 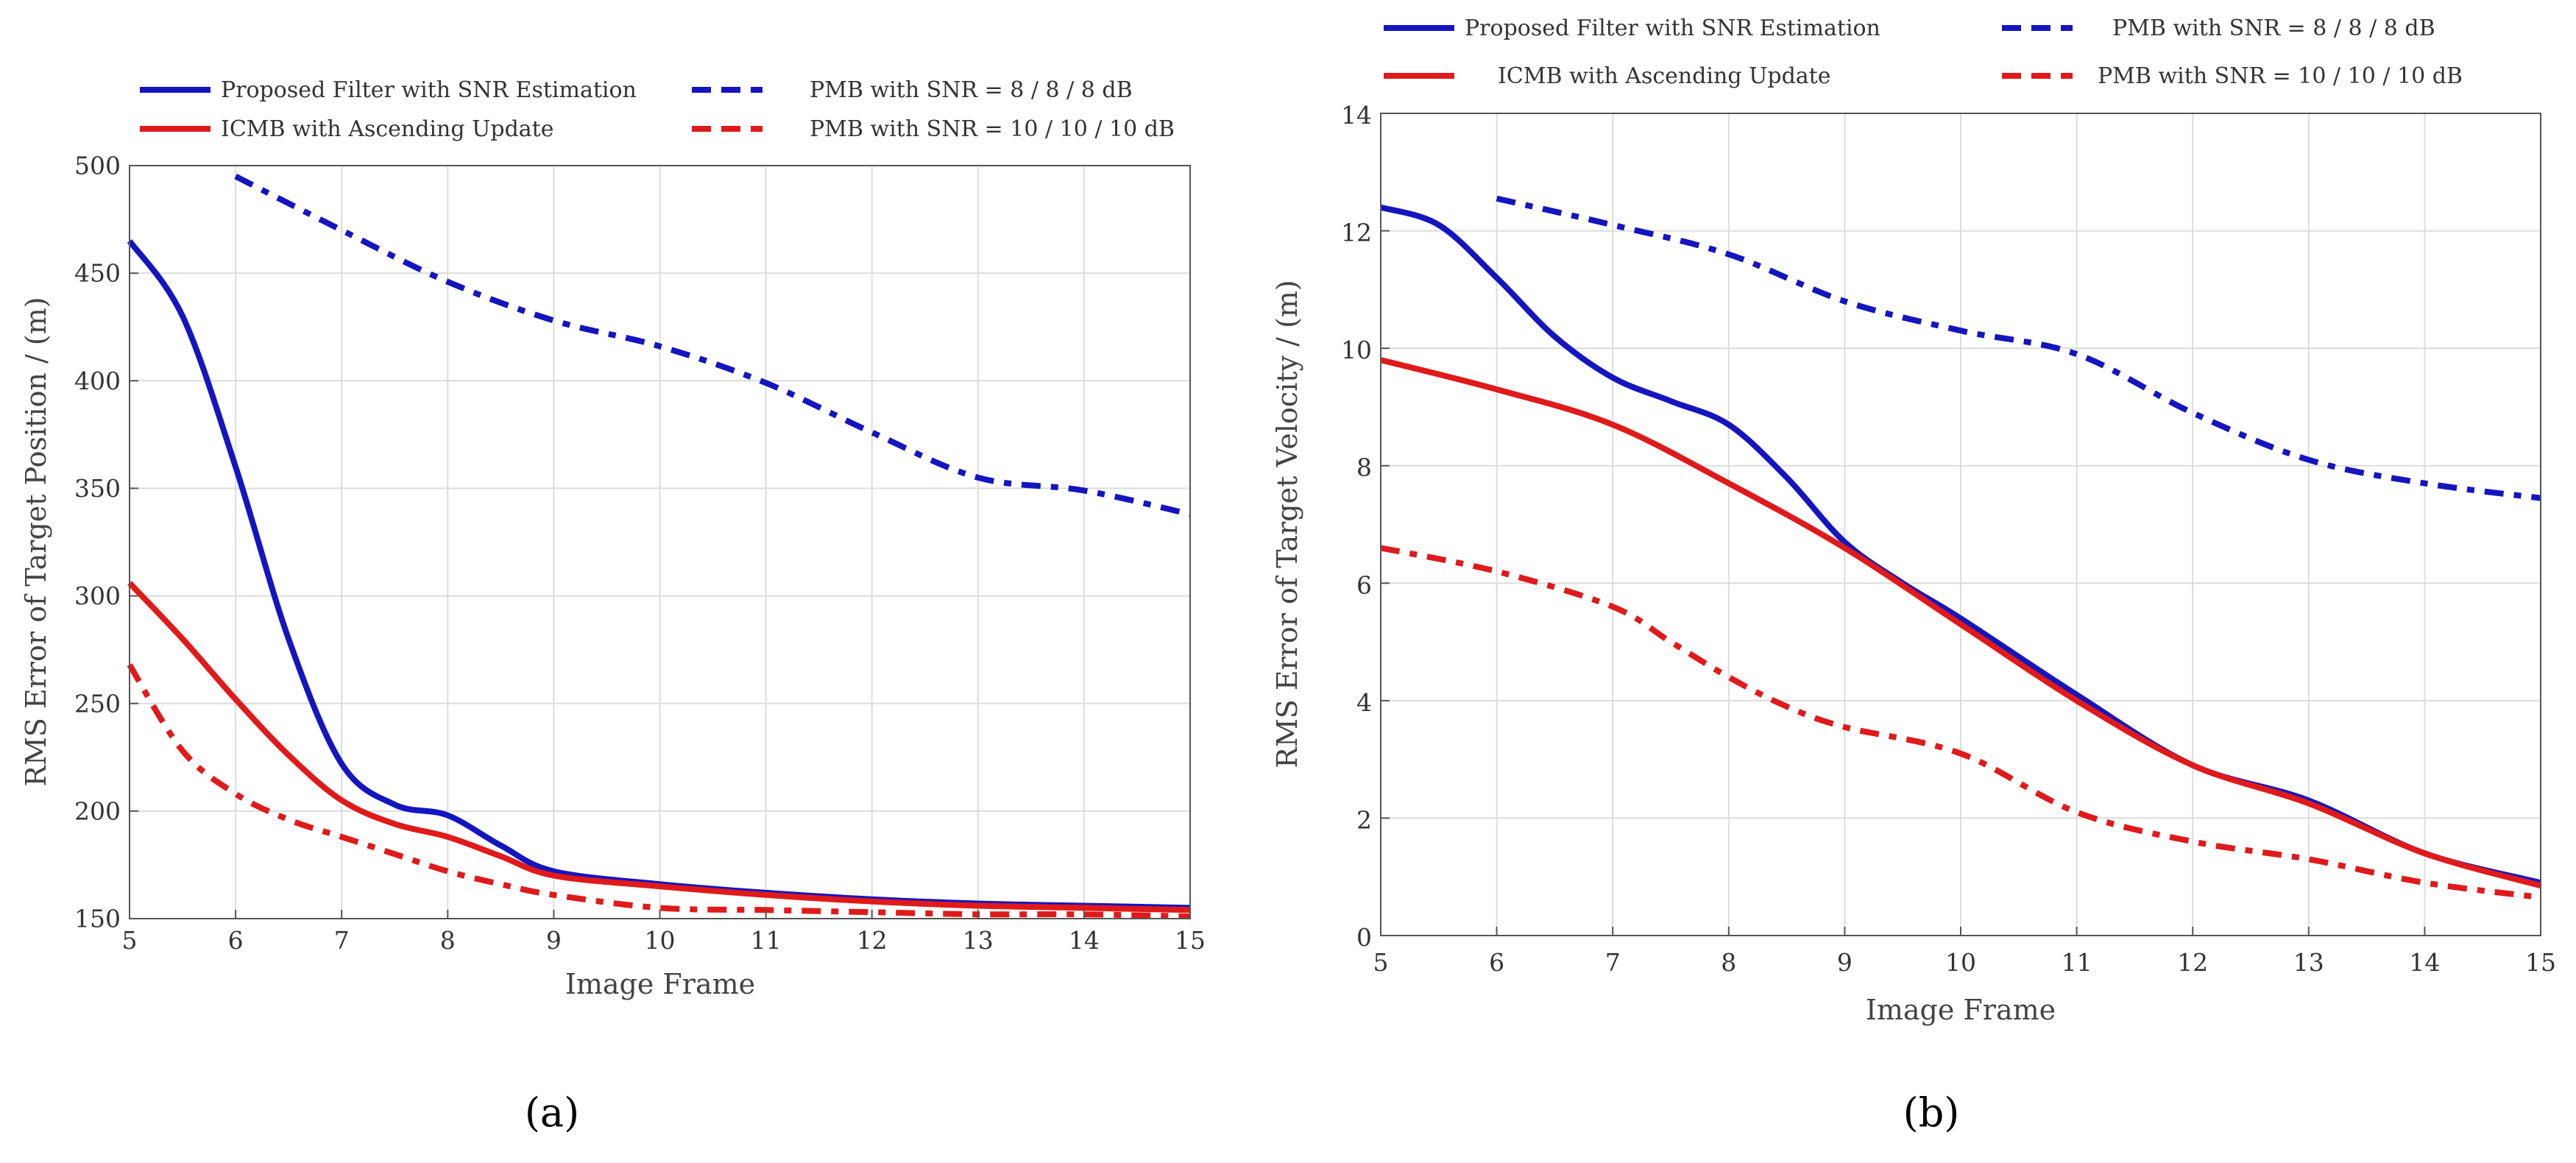 What do you see at coordinates (660, 984) in the screenshot?
I see `chart-a-x-axis-label: Image Frame` at bounding box center [660, 984].